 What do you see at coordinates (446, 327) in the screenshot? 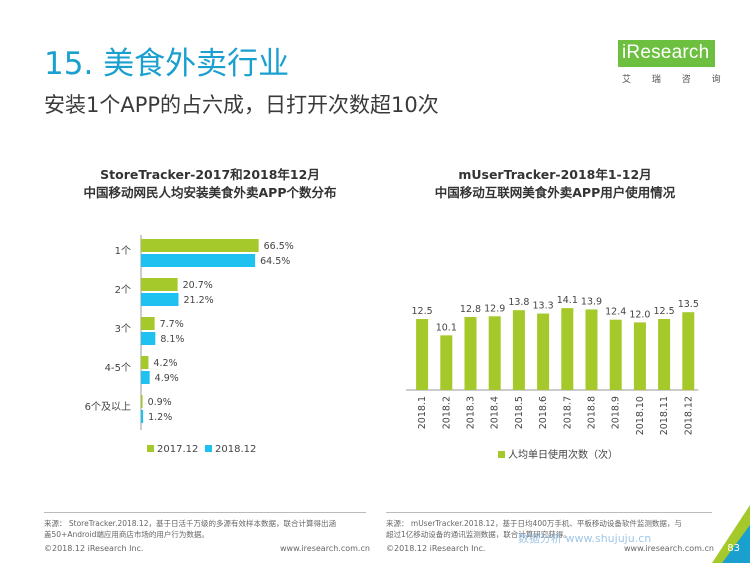
I see `data-label: 10.1` at bounding box center [446, 327].